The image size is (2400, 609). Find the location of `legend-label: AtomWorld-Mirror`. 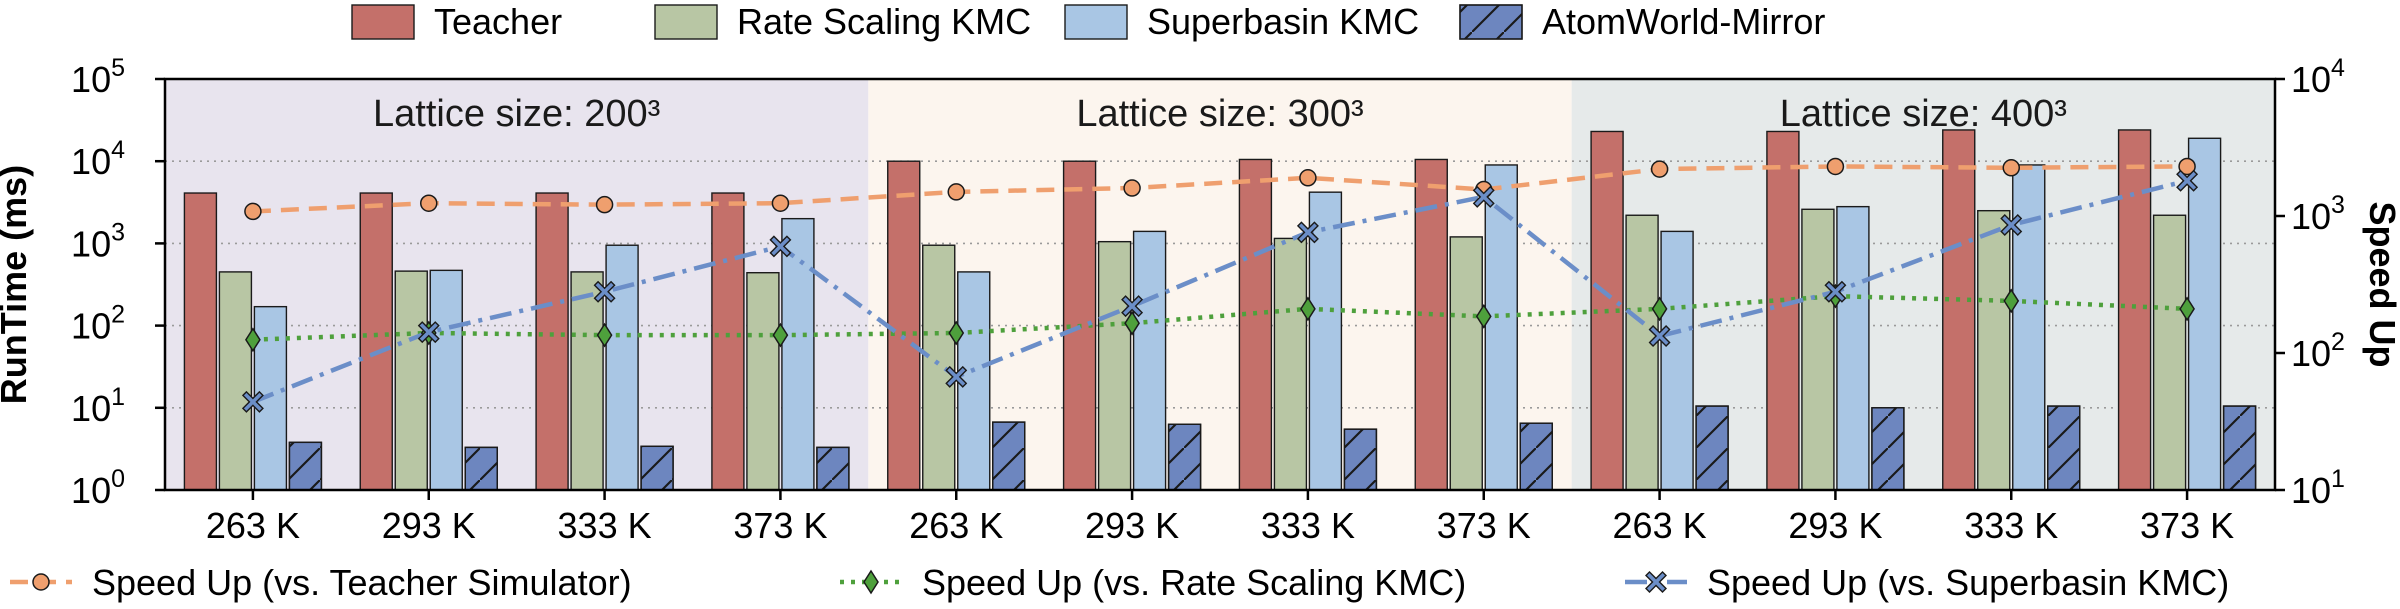

legend-label: AtomWorld-Mirror is located at coordinates (1683, 21).